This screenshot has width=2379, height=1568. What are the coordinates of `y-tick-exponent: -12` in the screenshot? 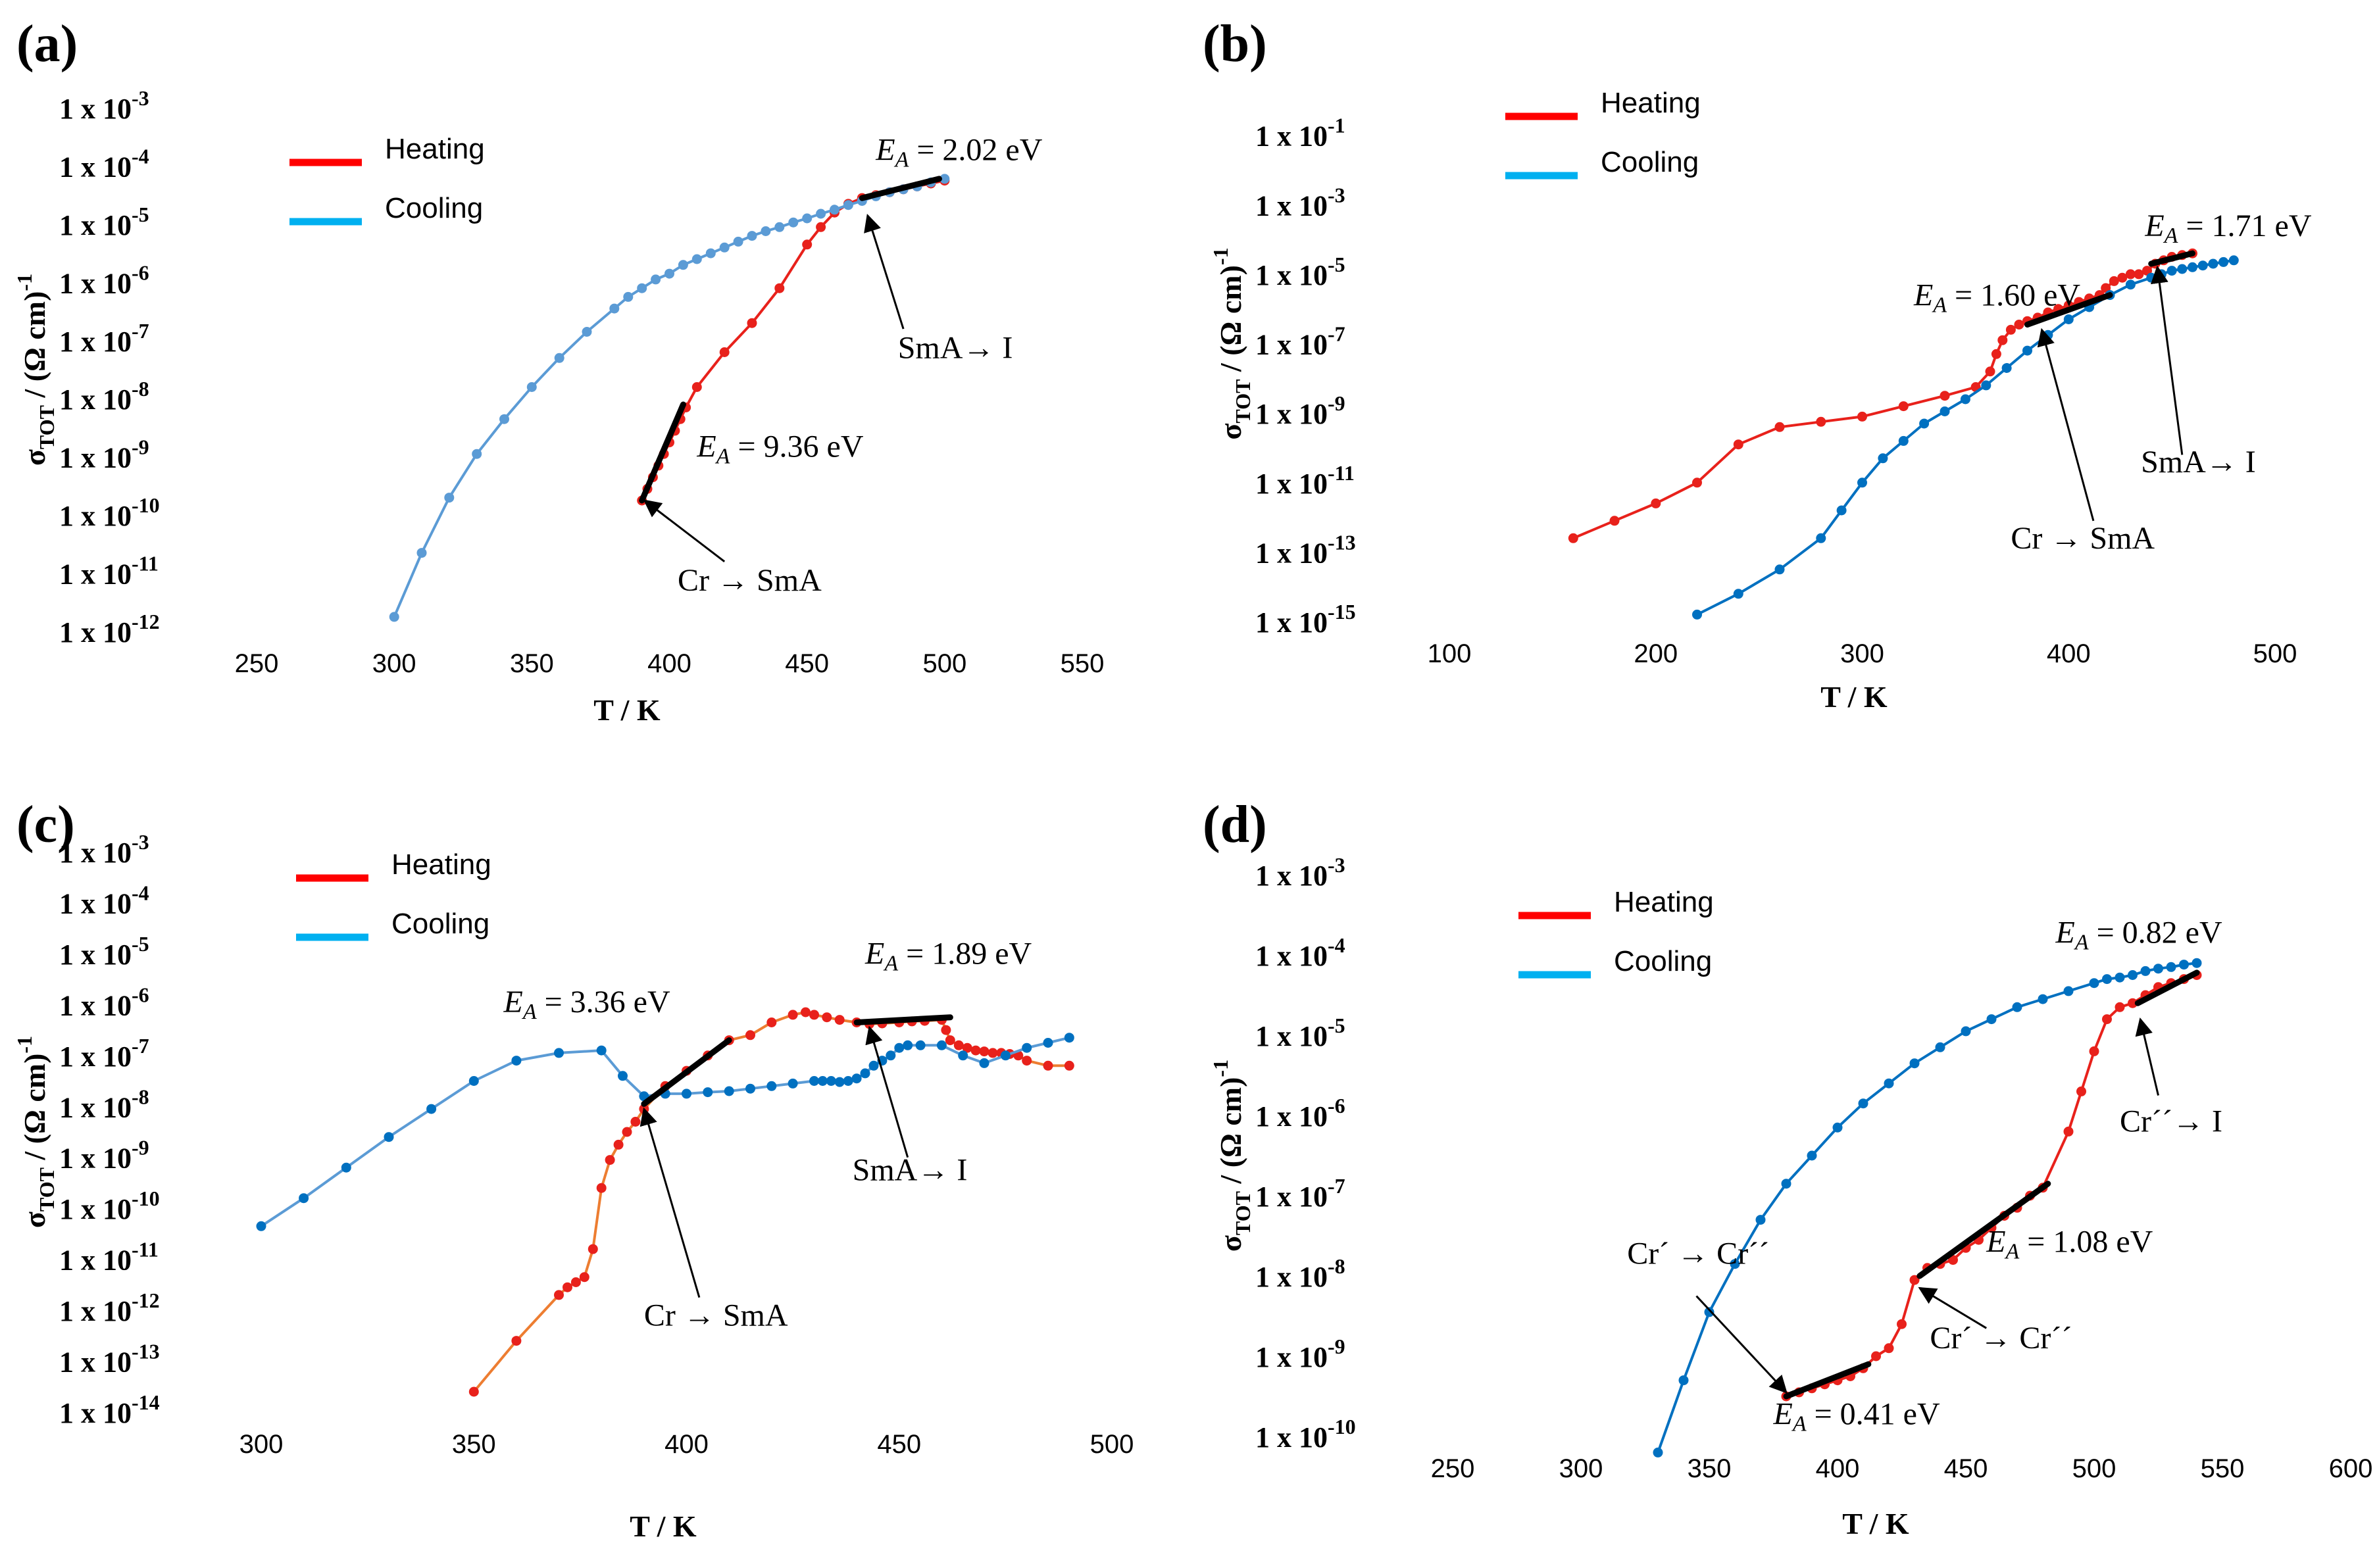 It's located at (146, 1300).